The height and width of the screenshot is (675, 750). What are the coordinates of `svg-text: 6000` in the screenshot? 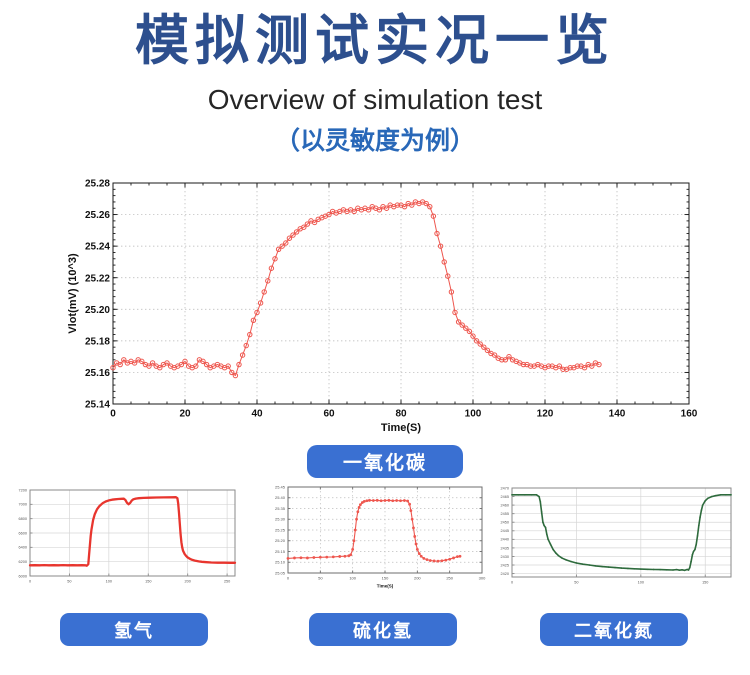 It's located at (23, 576).